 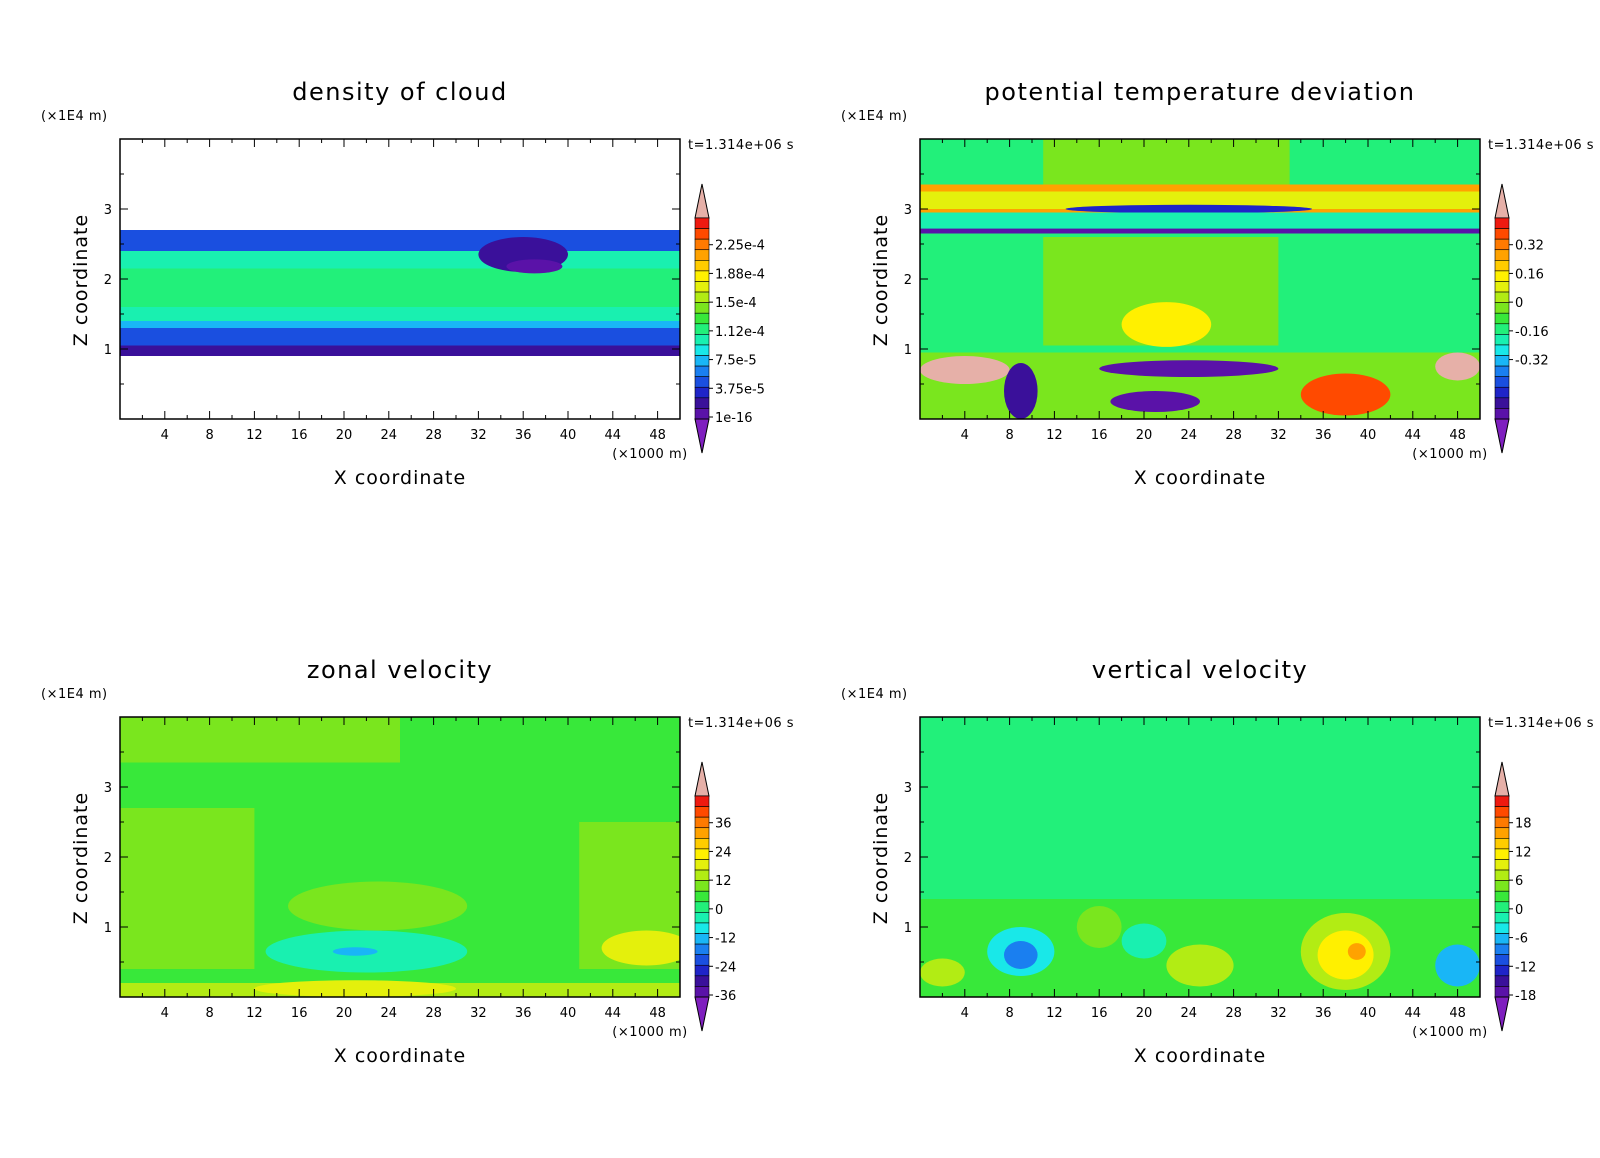 I want to click on colorbar-label: -24, so click(x=725, y=967).